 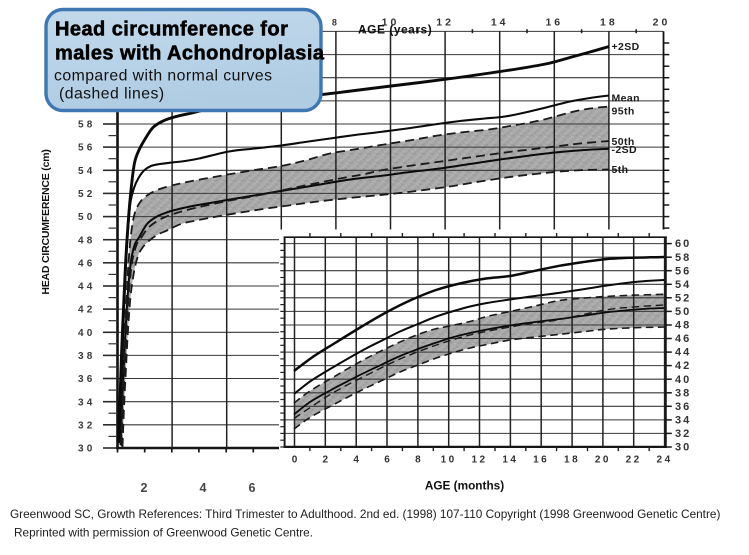 What do you see at coordinates (683, 244) in the screenshot?
I see `svg-text: 60` at bounding box center [683, 244].